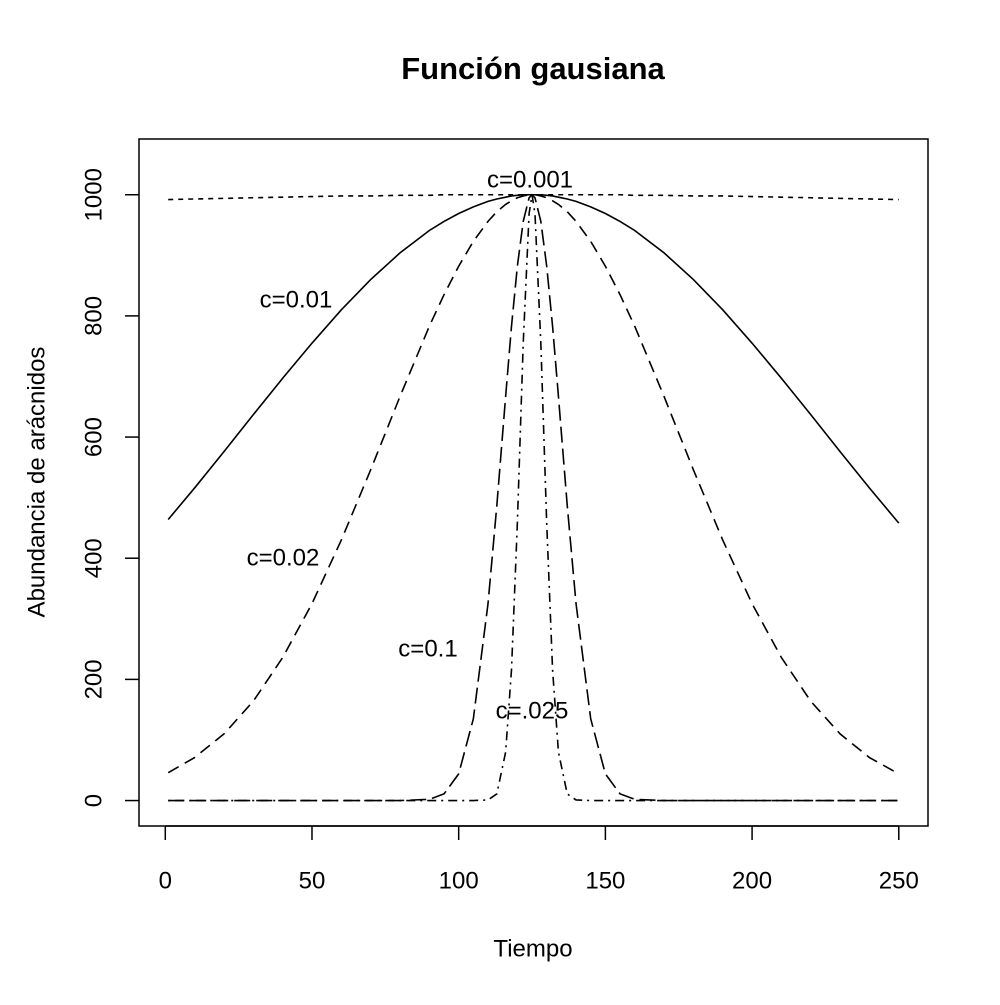  Describe the element at coordinates (93, 316) in the screenshot. I see `y-tick-label: 800` at that location.